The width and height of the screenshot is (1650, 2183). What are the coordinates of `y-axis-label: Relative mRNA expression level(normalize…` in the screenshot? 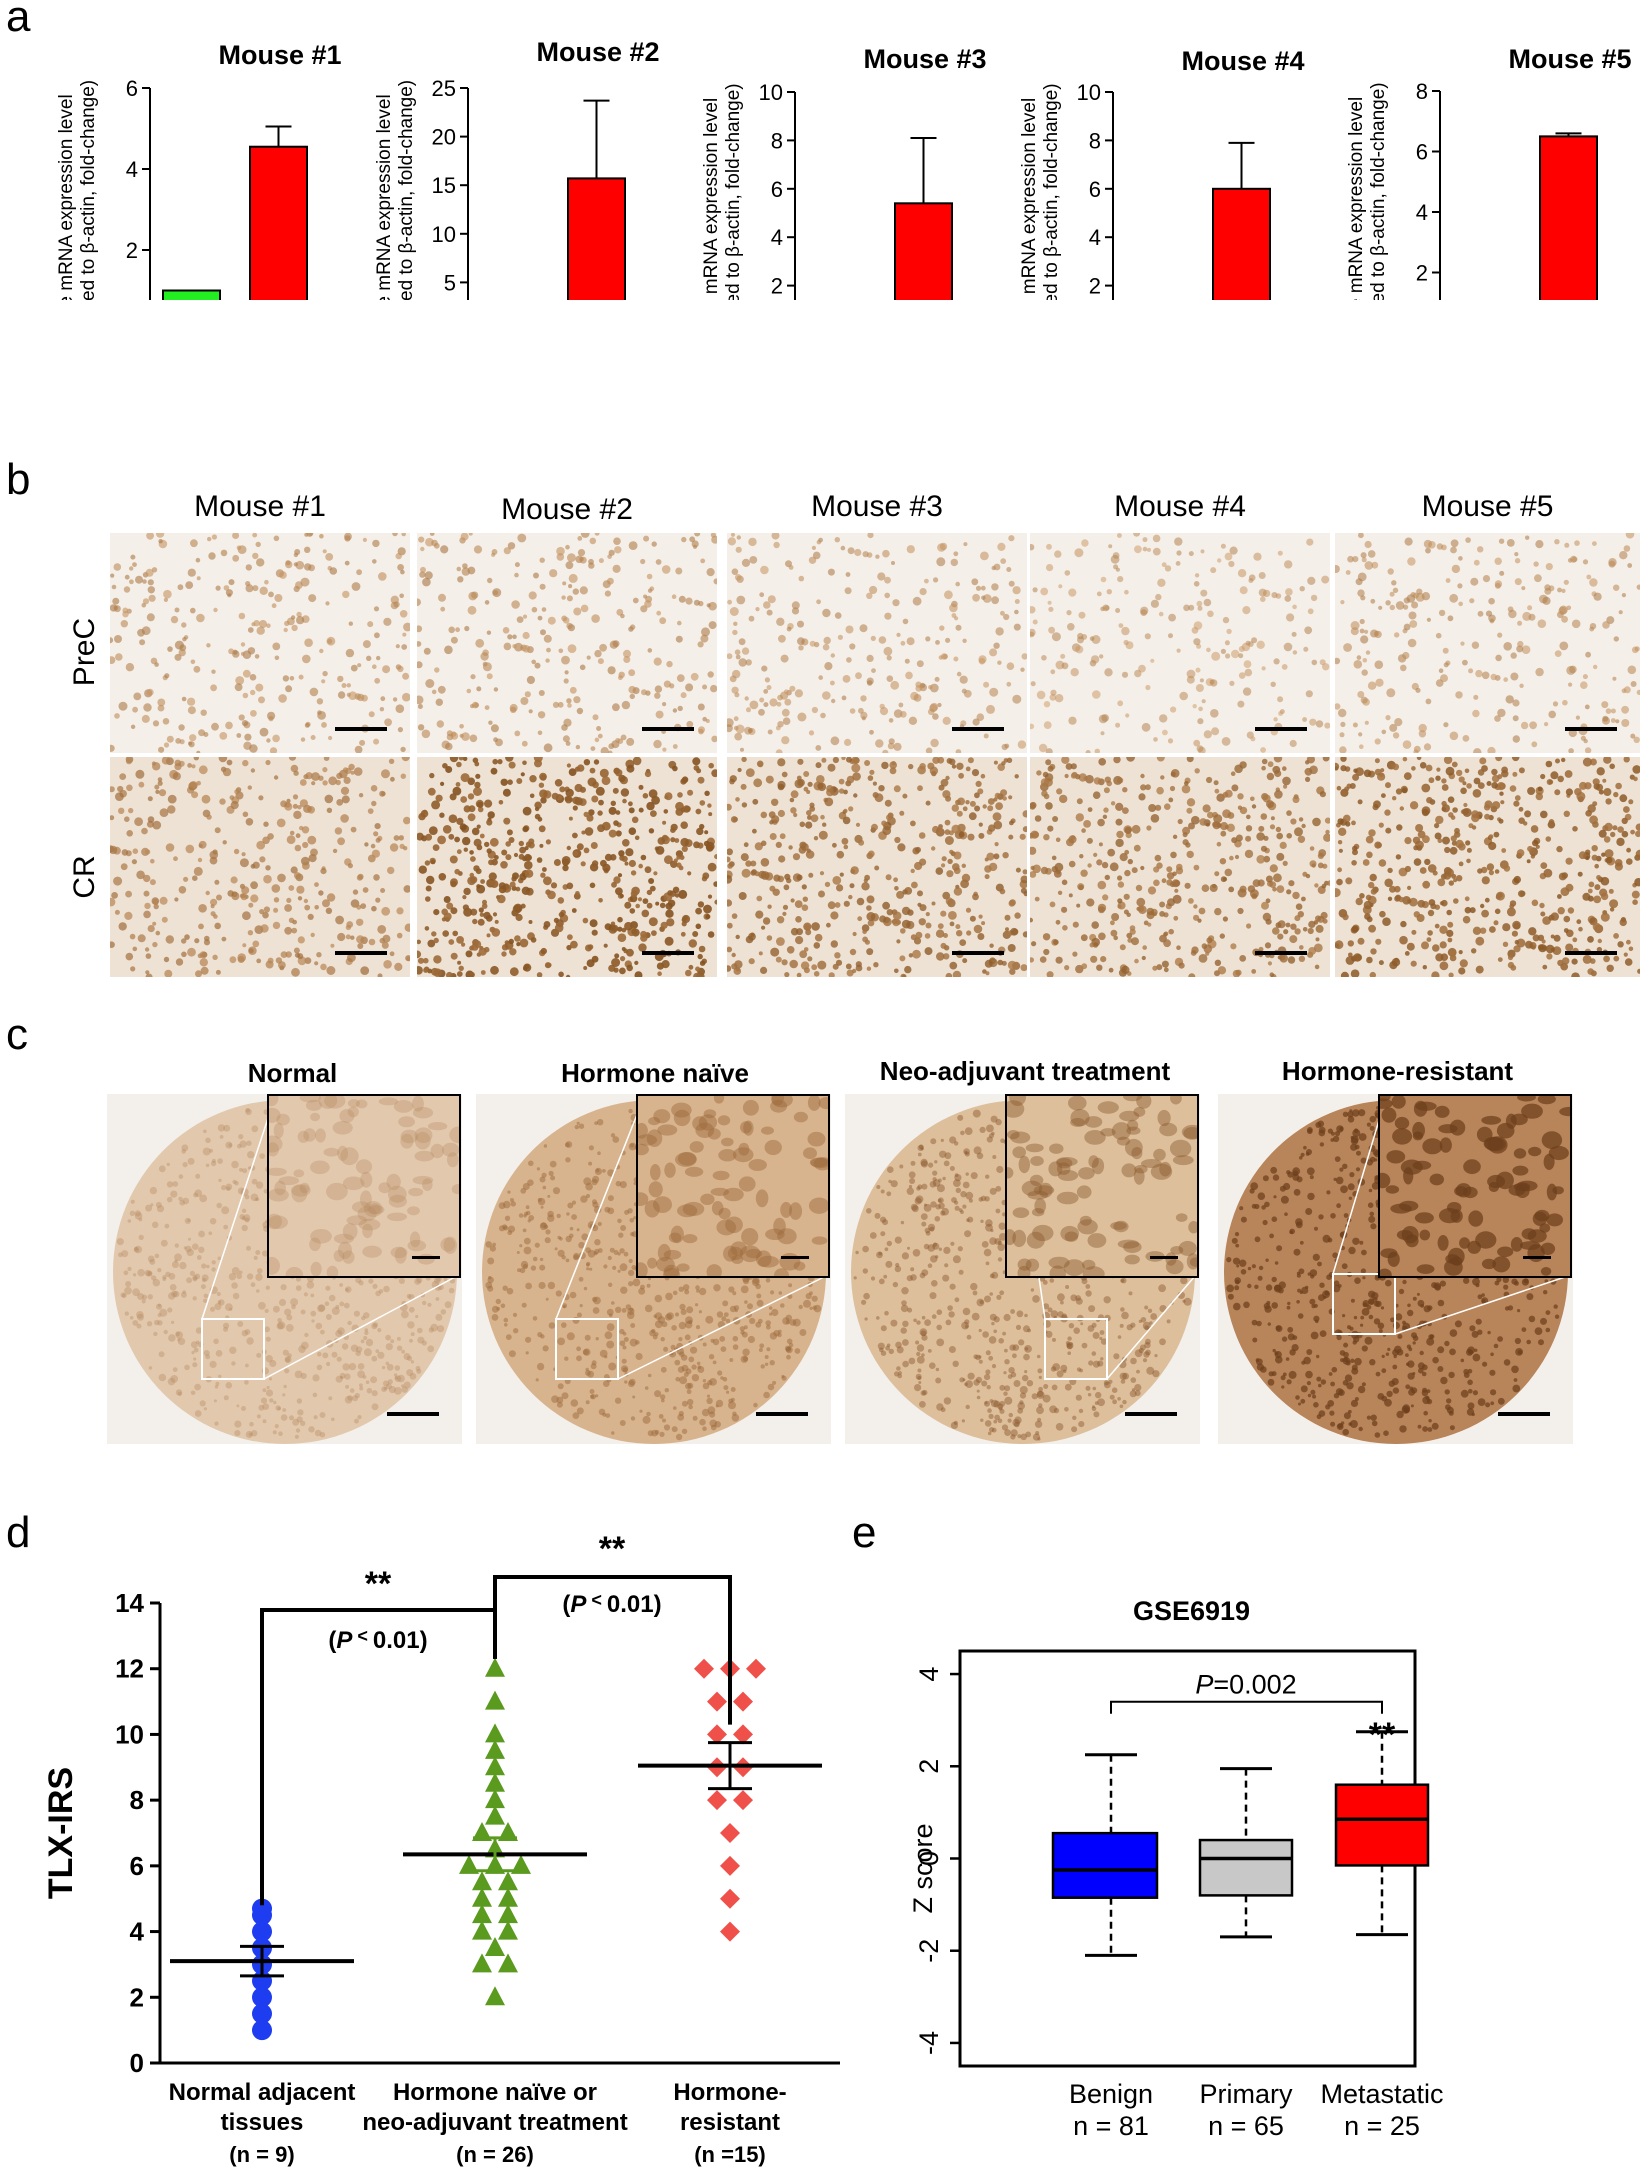 It's located at (1040, 191).